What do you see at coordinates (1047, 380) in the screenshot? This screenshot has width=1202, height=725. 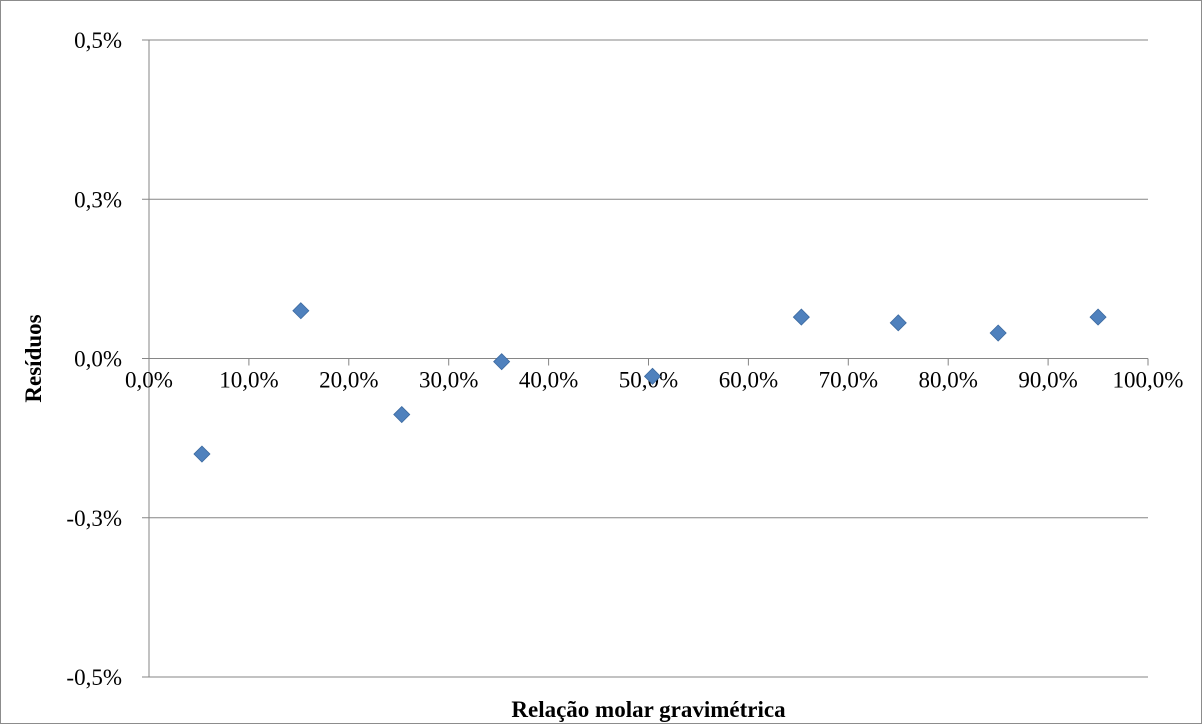 I see `x-tick-label: 90,0%` at bounding box center [1047, 380].